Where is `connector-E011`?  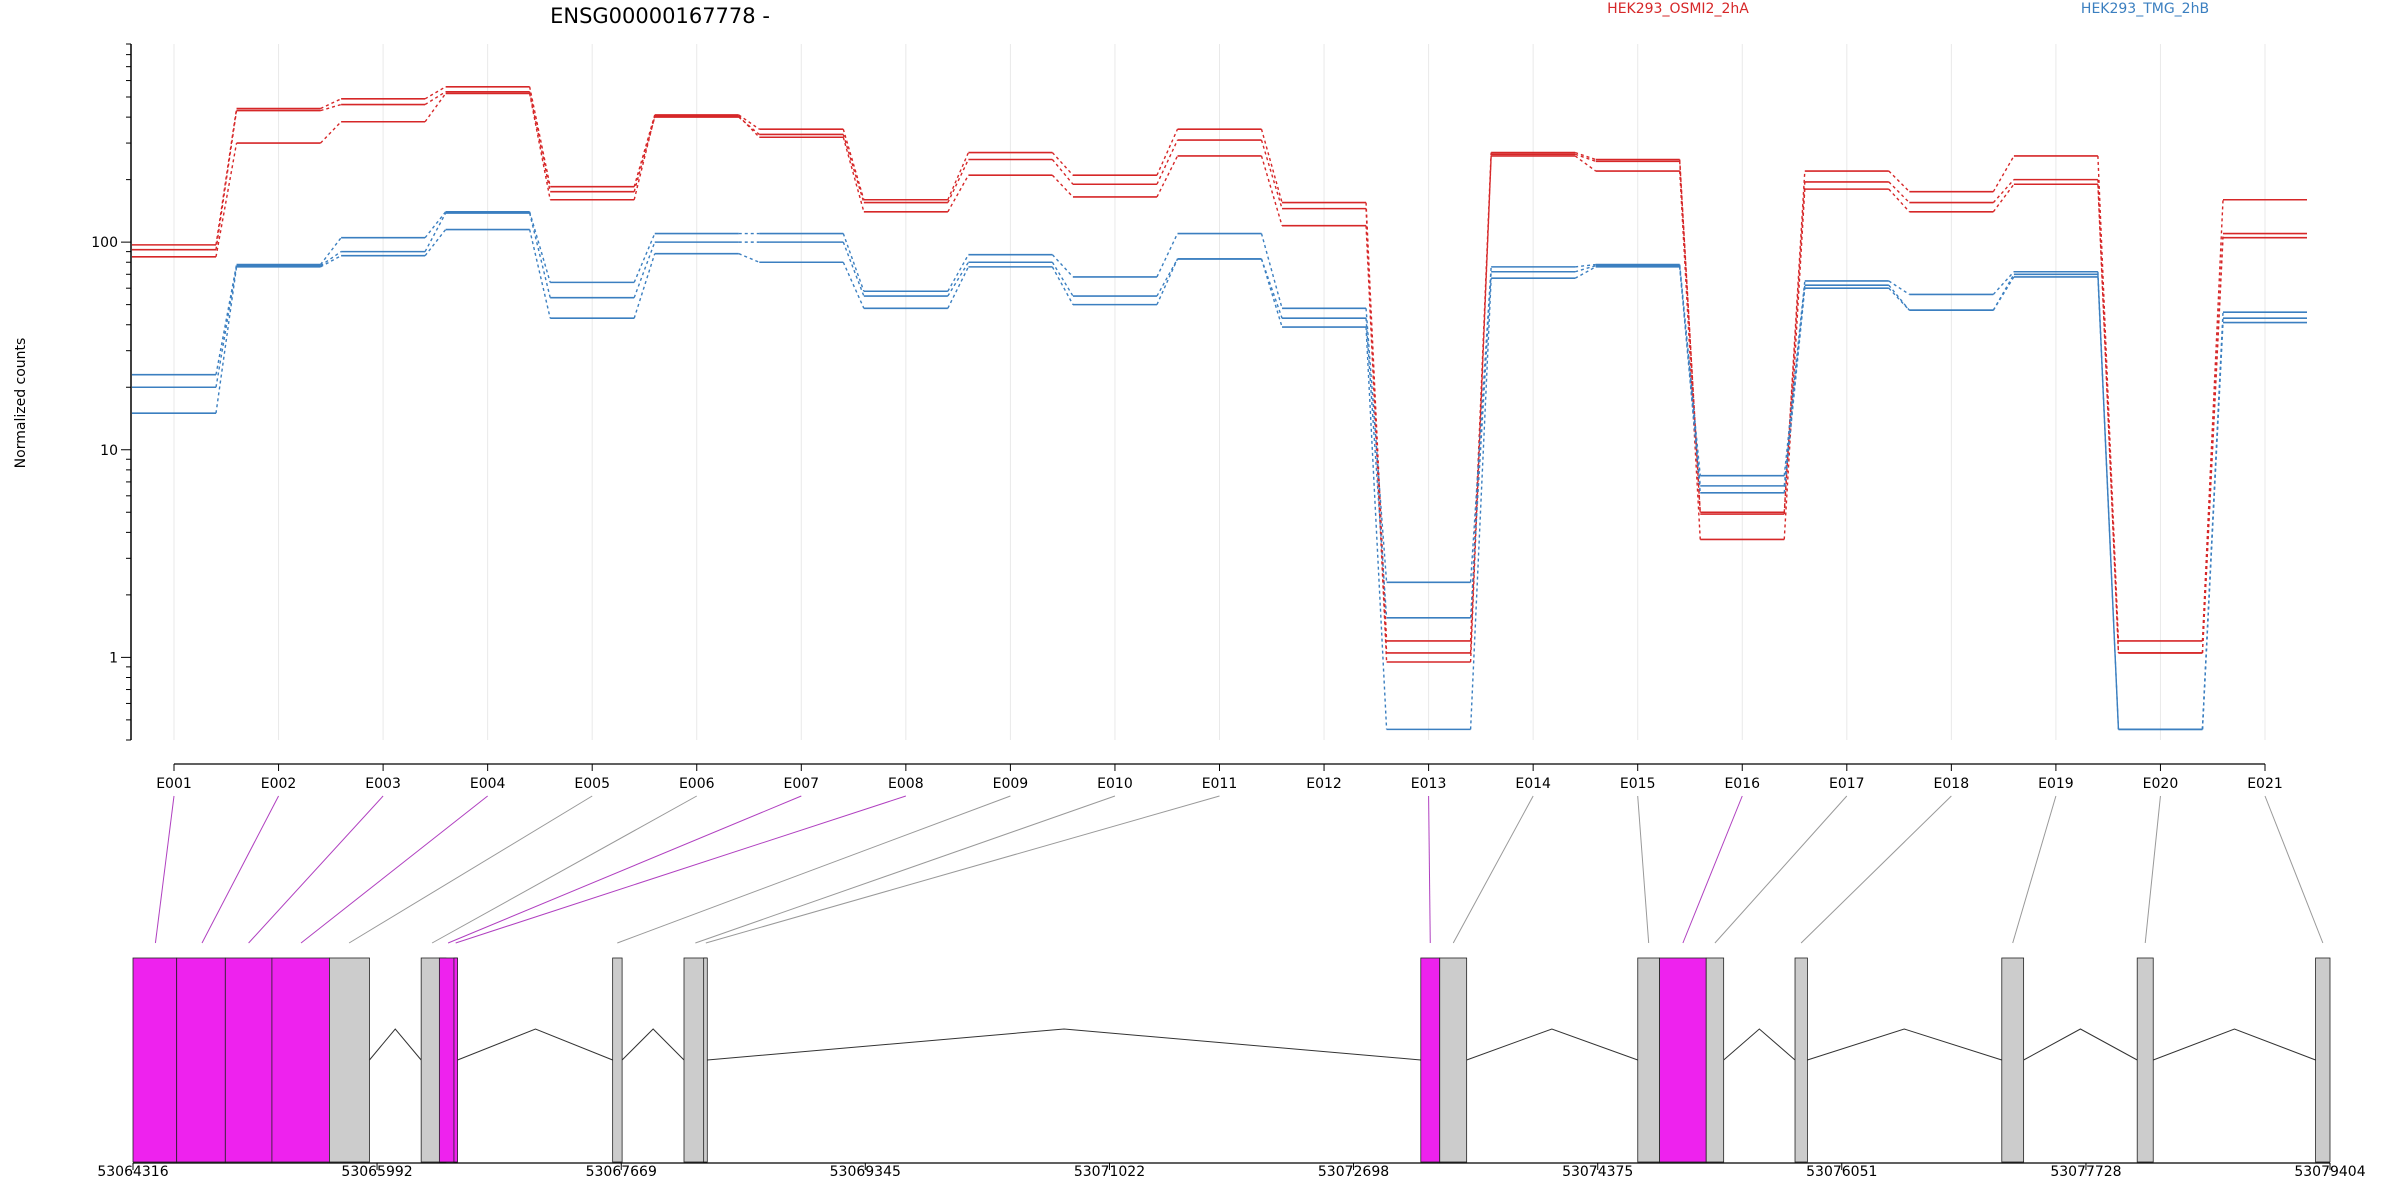
connector-E011 is located at coordinates (962, 869).